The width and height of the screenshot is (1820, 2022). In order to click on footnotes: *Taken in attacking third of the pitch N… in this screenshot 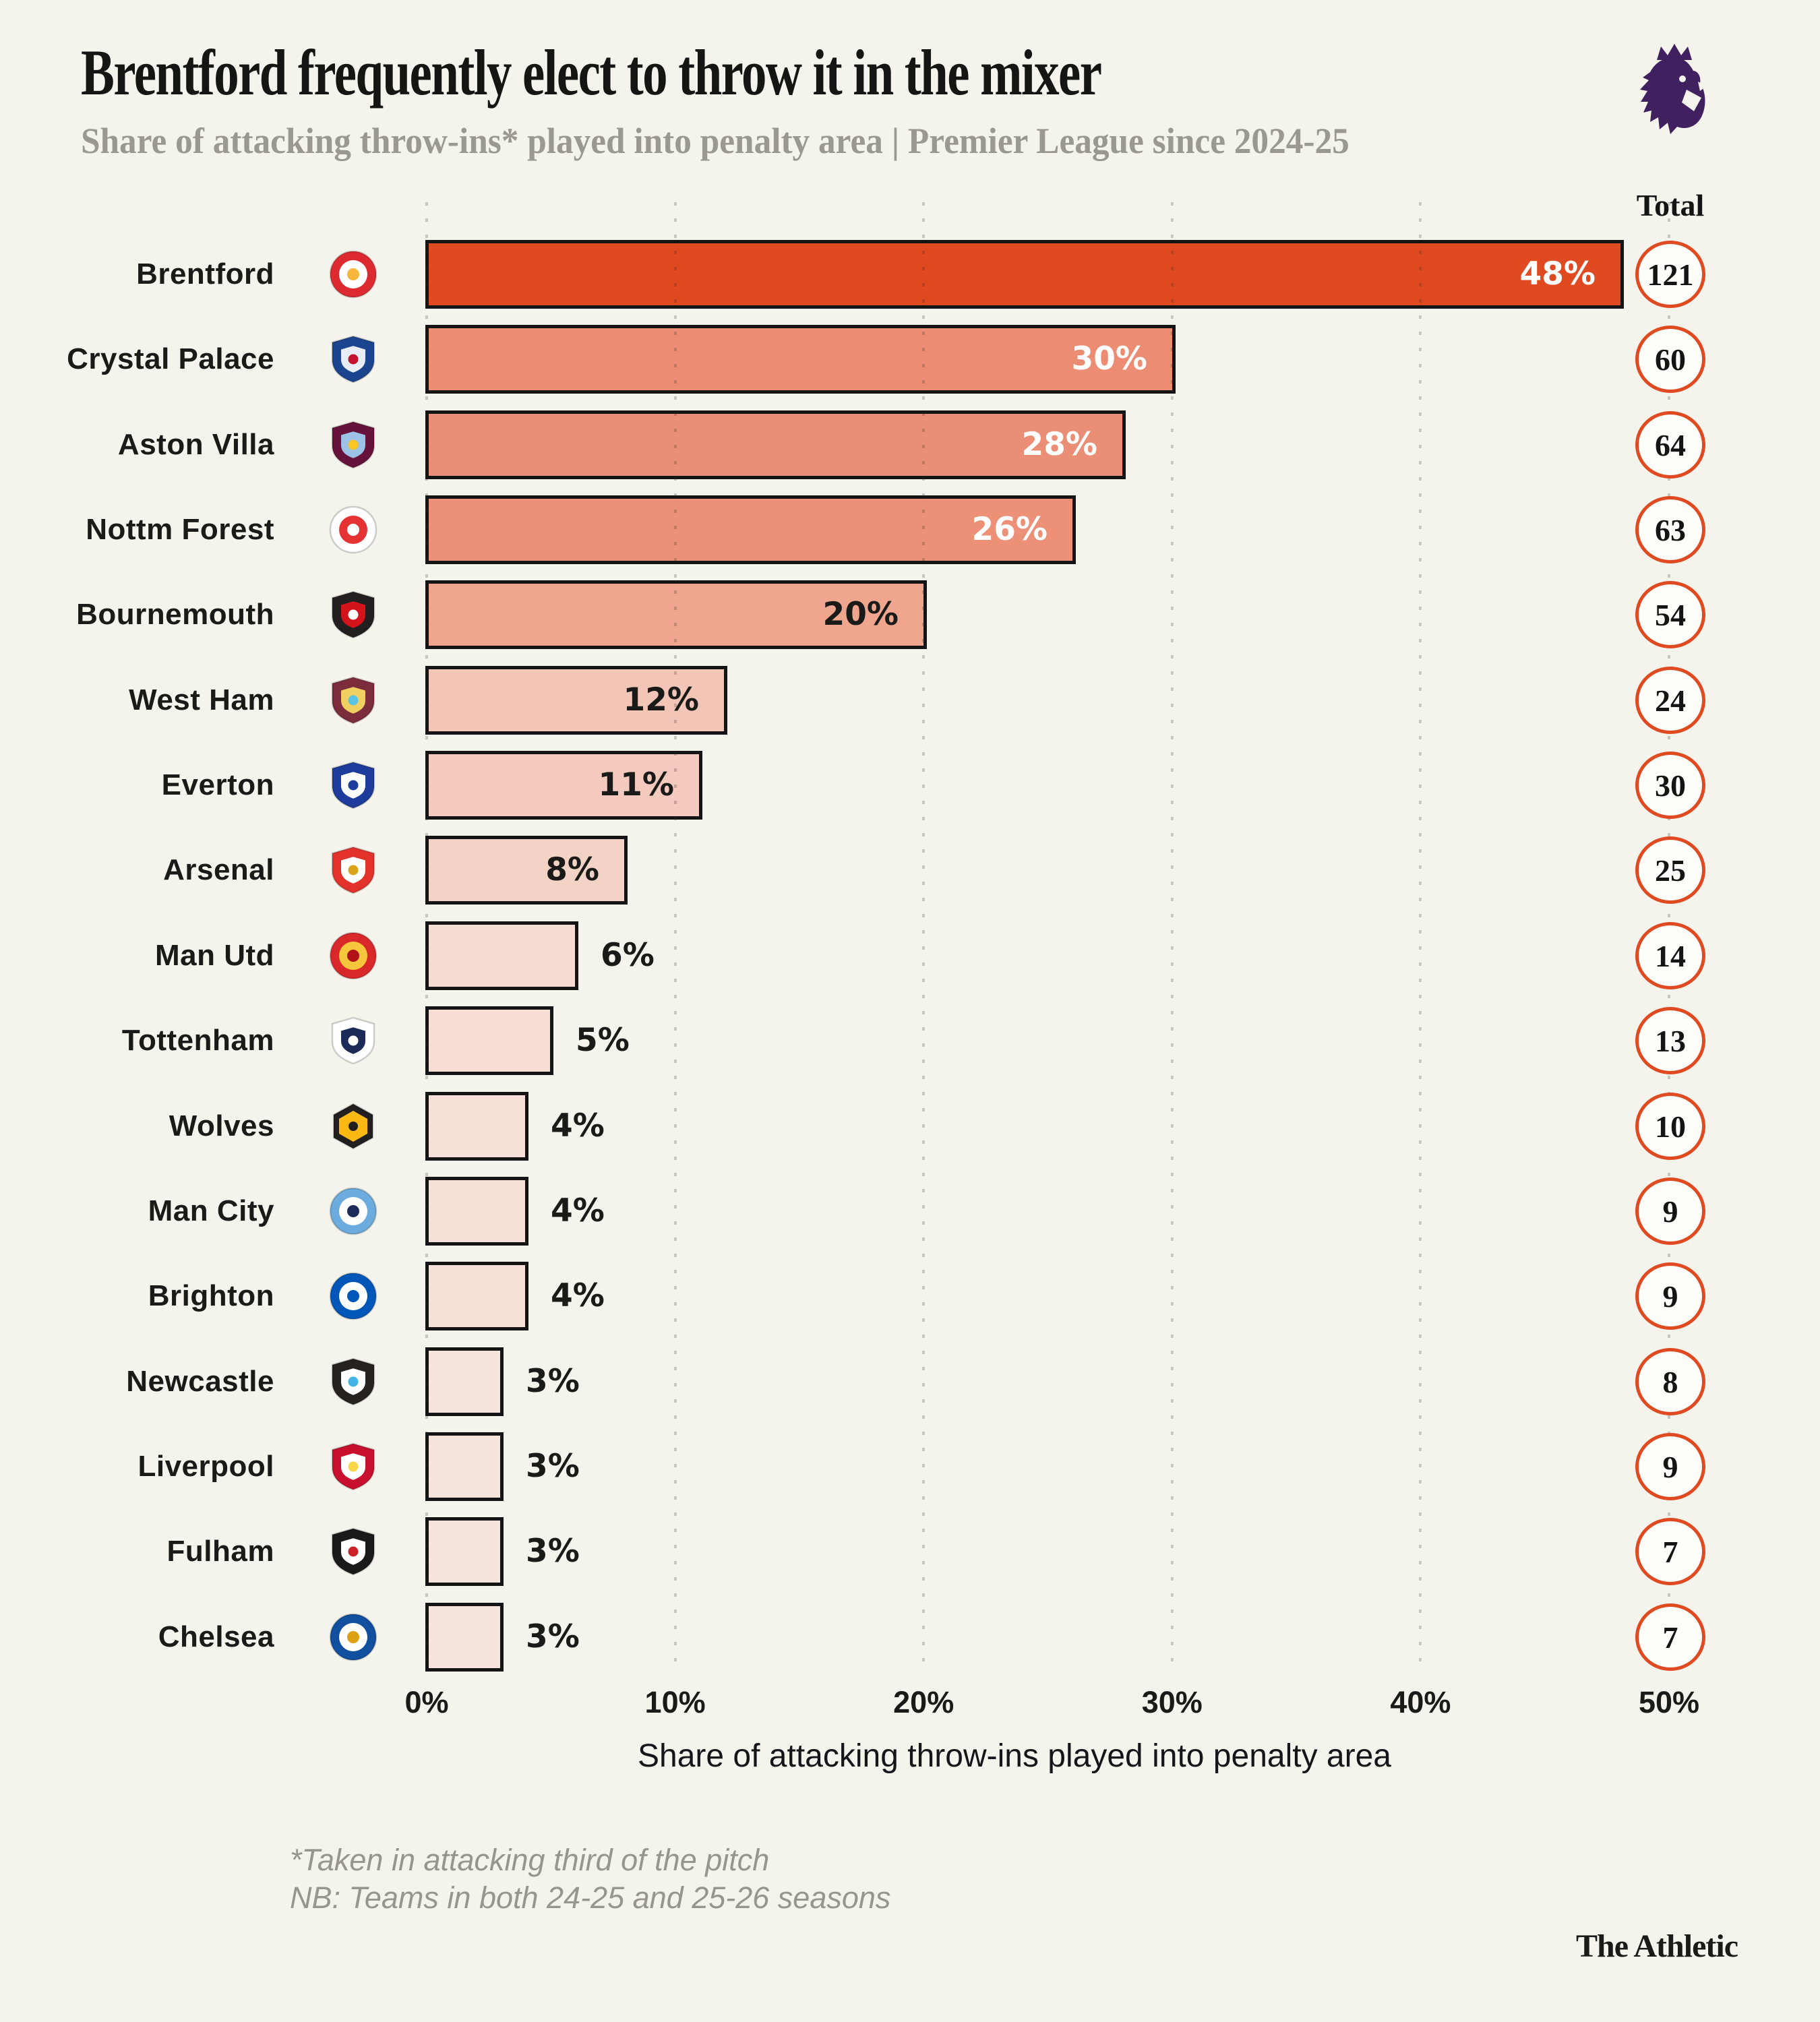, I will do `click(590, 1879)`.